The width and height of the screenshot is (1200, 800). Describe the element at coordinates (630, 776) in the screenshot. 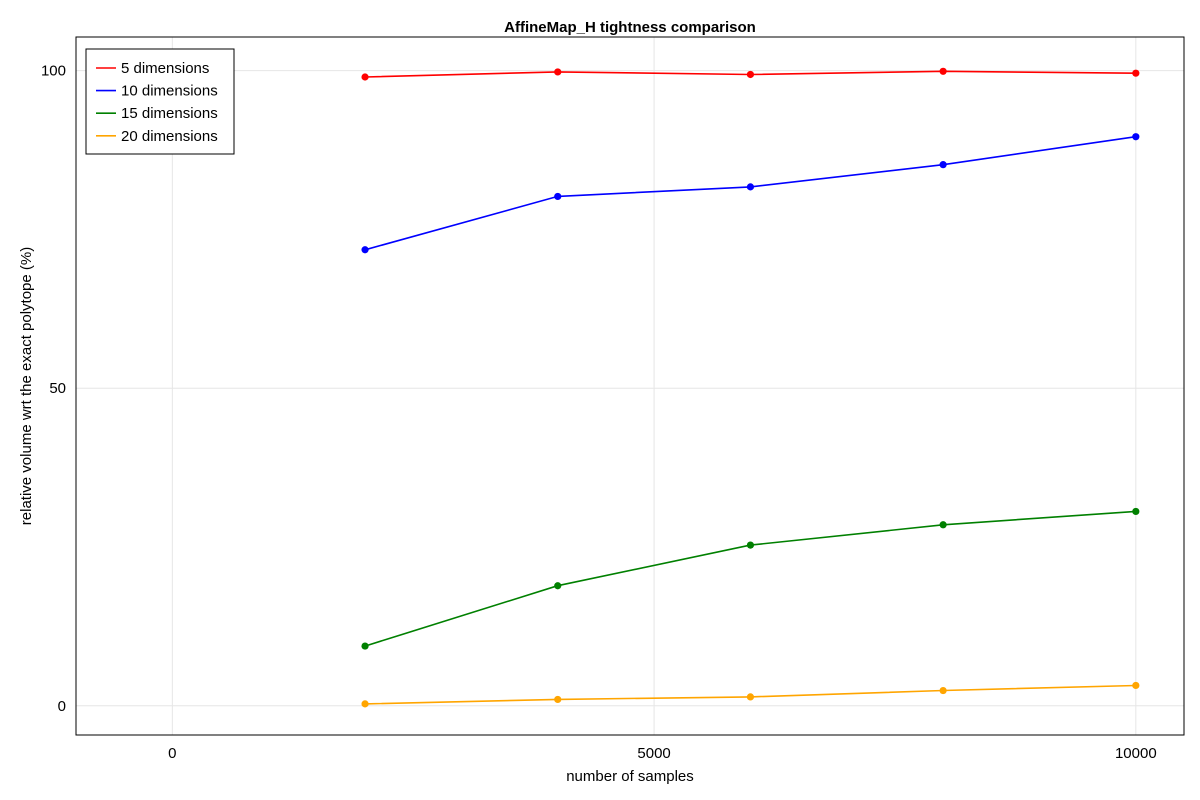

I see `x-axis-title: number of samples` at that location.